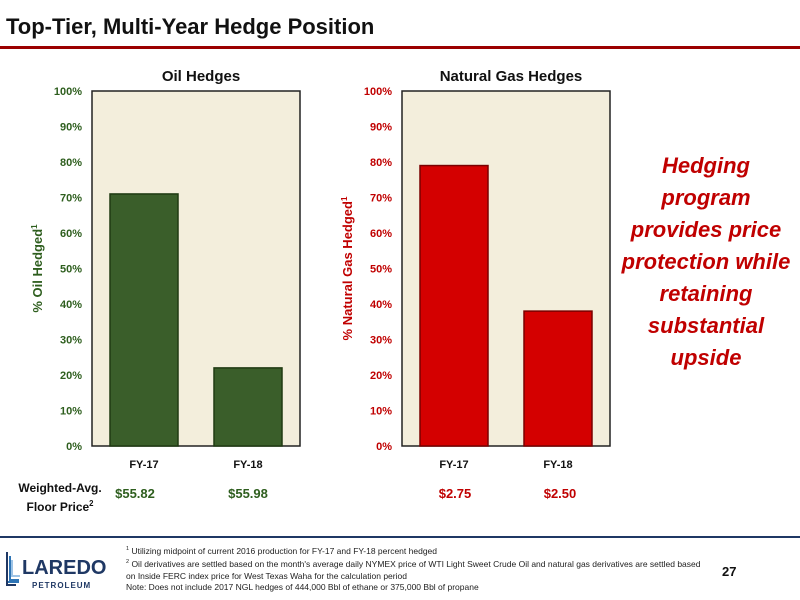 This screenshot has height=600, width=800. I want to click on gas-ytick-label: 50%, so click(381, 270).